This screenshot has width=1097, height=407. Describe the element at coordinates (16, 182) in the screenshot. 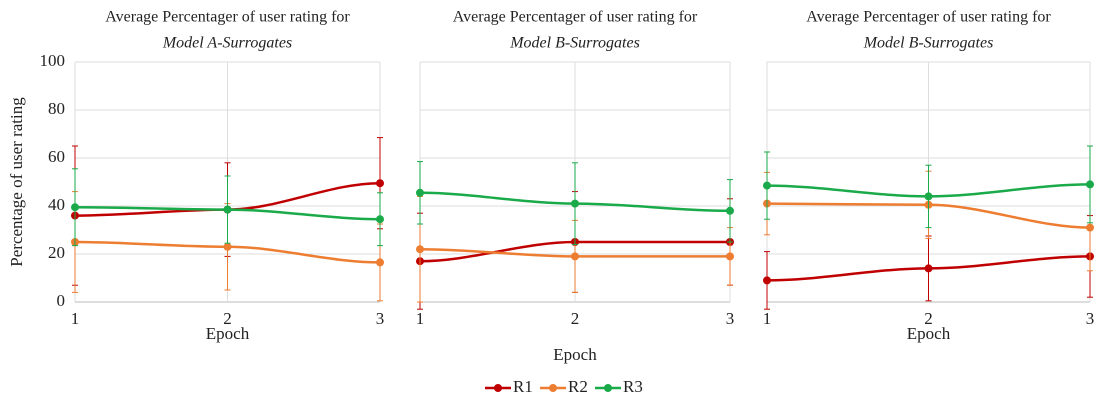

I see `y-axis-label: Percentage of user rating` at that location.